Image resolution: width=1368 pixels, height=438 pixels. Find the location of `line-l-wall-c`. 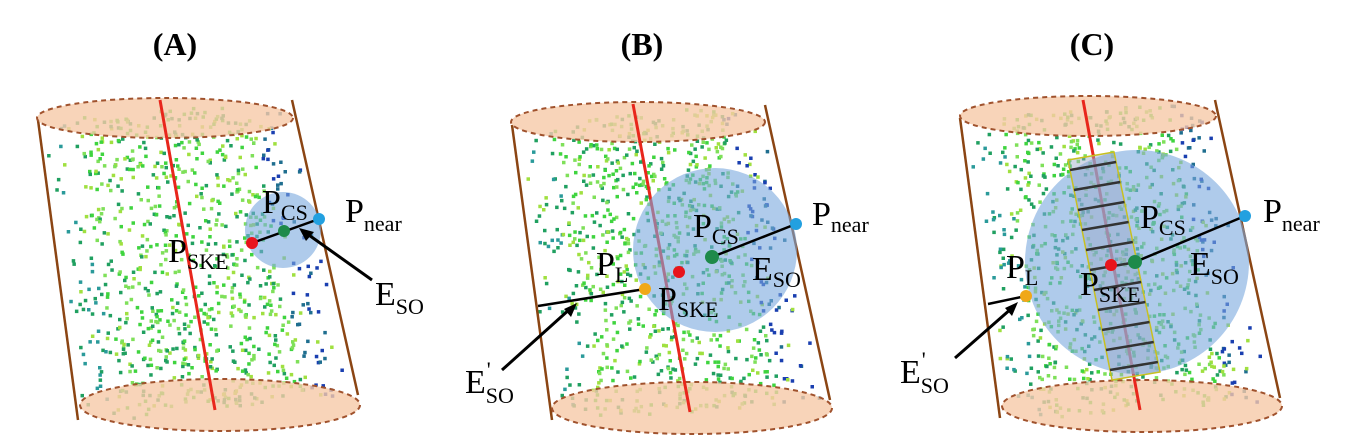

line-l-wall-c is located at coordinates (1007, 300).